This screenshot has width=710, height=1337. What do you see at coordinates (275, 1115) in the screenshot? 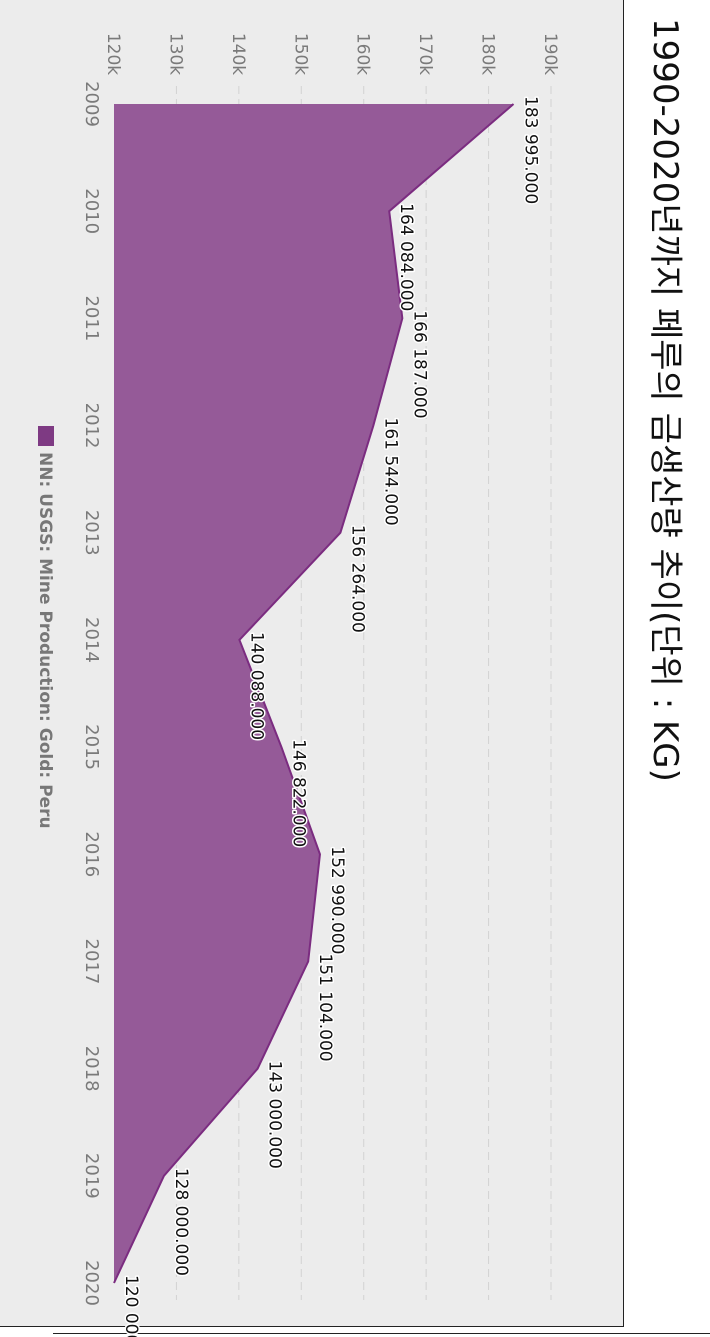
I see `data-label: 143 000.000` at bounding box center [275, 1115].